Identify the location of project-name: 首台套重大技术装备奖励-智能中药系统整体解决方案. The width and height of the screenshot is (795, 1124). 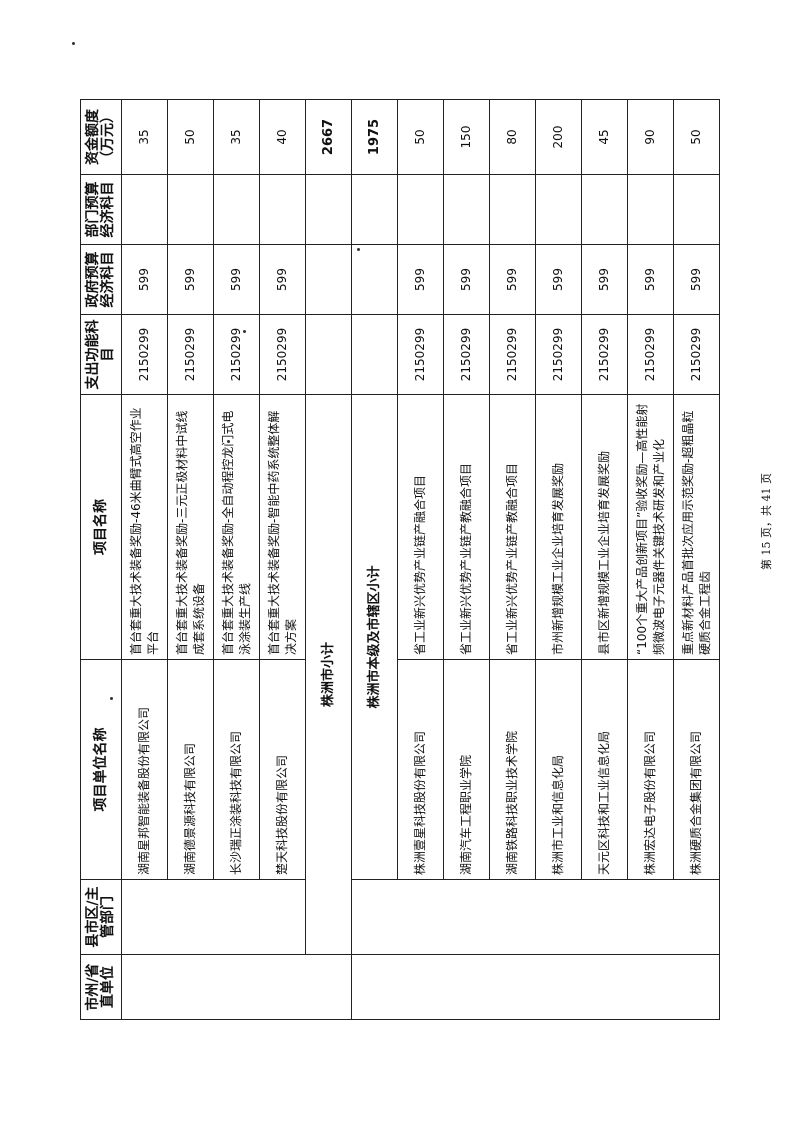
(282, 527).